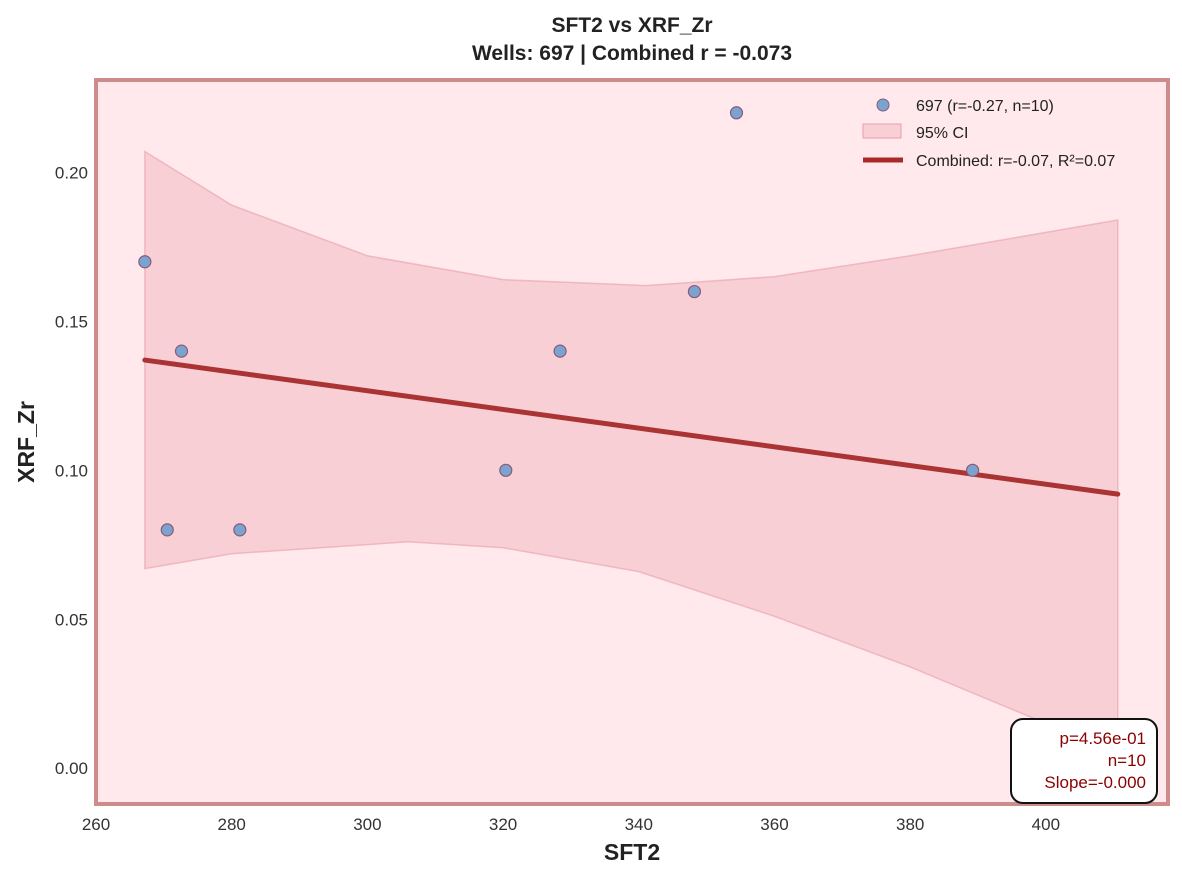  Describe the element at coordinates (1046, 824) in the screenshot. I see `x-tick-label: 400` at that location.